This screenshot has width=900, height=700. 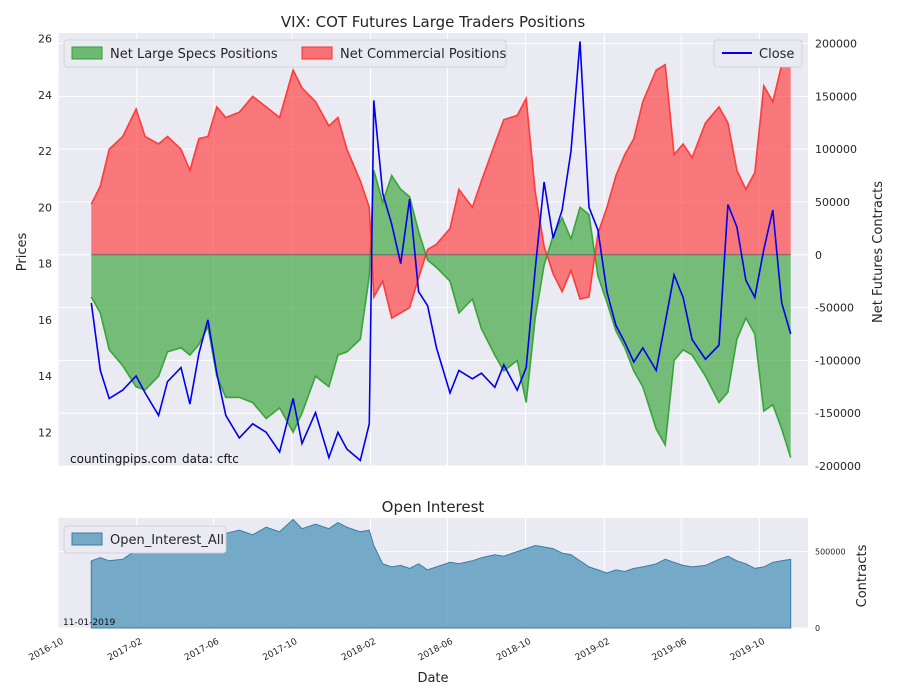 What do you see at coordinates (423, 54) in the screenshot?
I see `legend-label-commercial: Net Commercial Positions` at bounding box center [423, 54].